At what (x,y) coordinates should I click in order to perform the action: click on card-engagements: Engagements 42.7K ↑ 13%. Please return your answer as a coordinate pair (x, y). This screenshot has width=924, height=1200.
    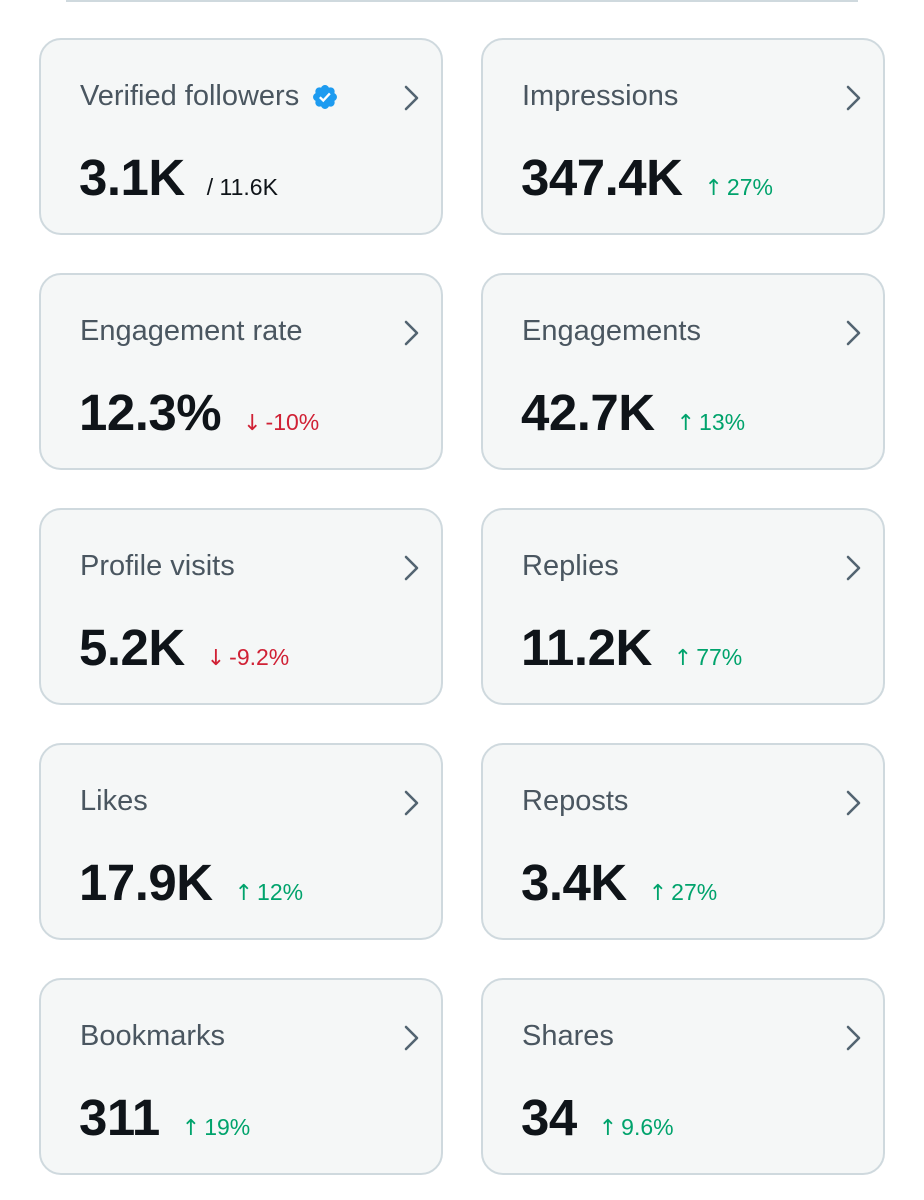
    Looking at the image, I should click on (683, 371).